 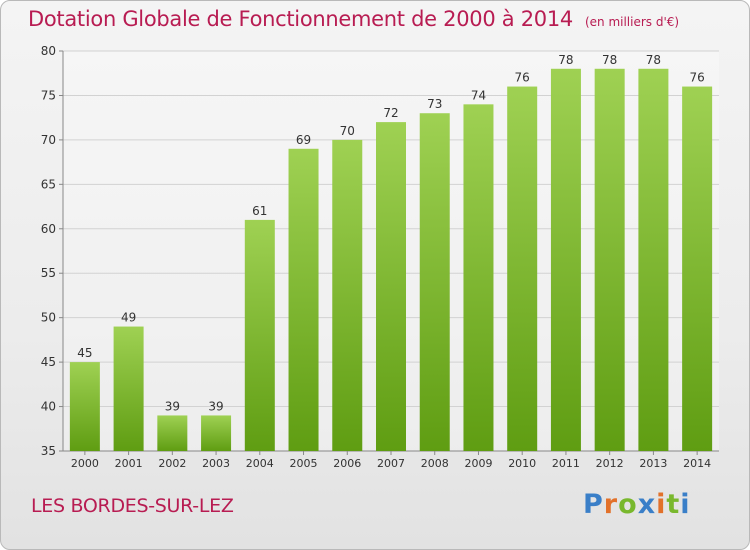 I want to click on y-tick-label: 70, so click(x=48, y=140).